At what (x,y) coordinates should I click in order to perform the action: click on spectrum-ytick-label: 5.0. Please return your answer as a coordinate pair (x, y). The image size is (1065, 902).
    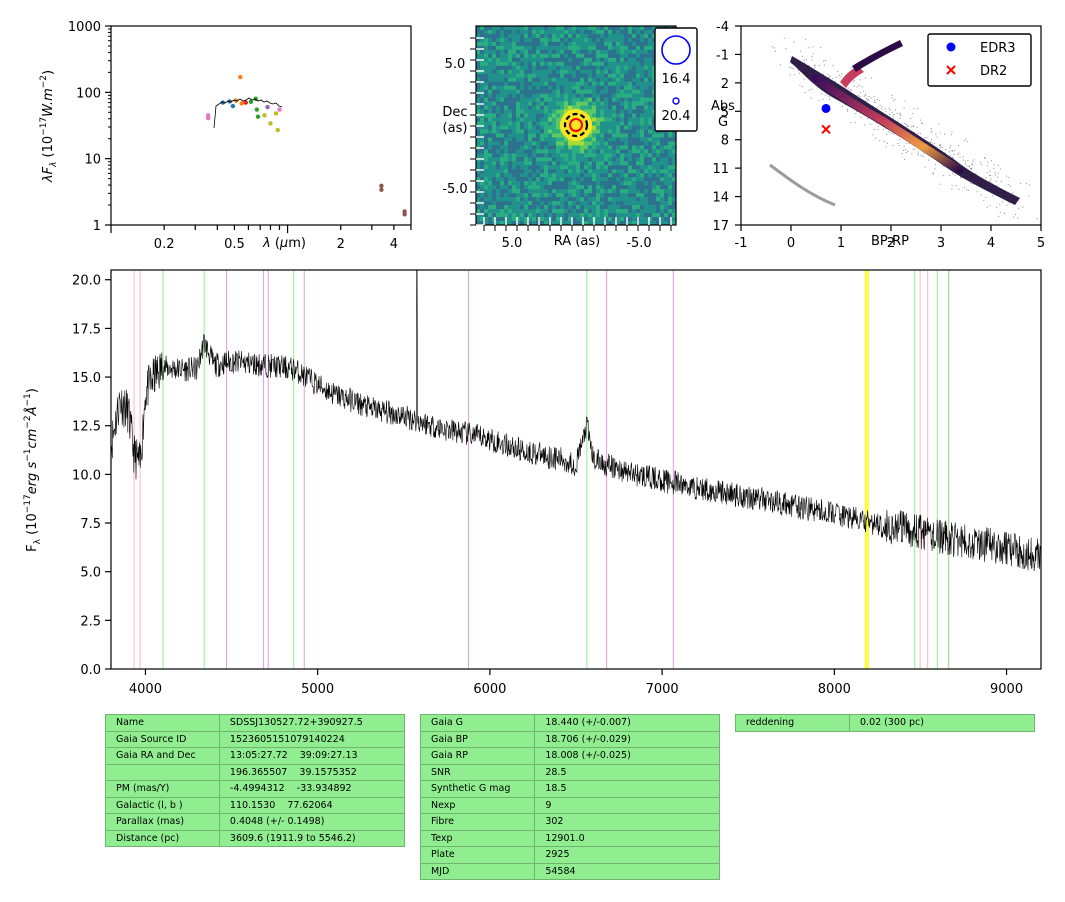
    Looking at the image, I should click on (90, 573).